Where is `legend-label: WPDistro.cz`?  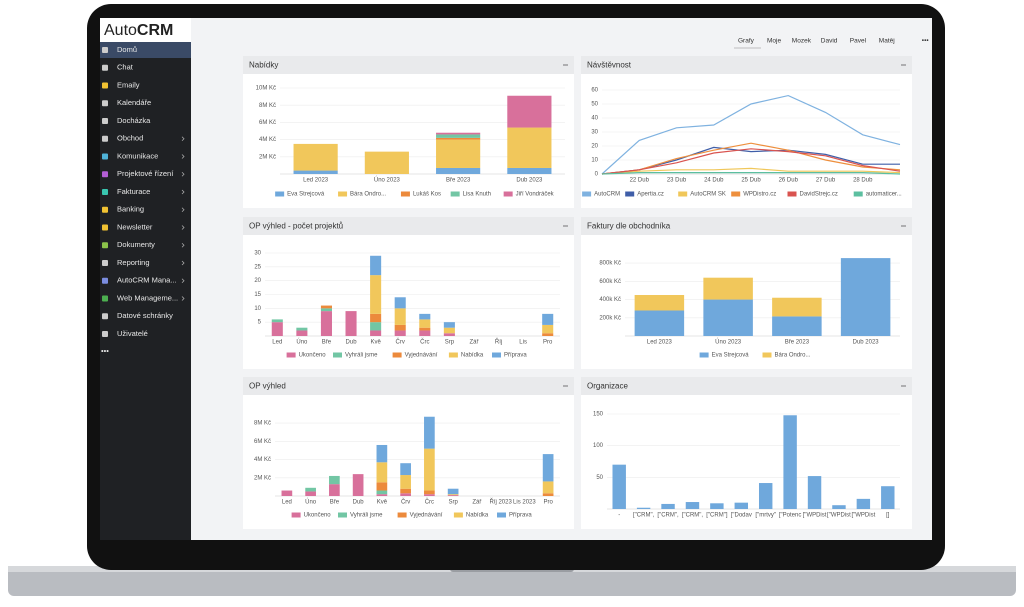
legend-label: WPDistro.cz is located at coordinates (759, 195).